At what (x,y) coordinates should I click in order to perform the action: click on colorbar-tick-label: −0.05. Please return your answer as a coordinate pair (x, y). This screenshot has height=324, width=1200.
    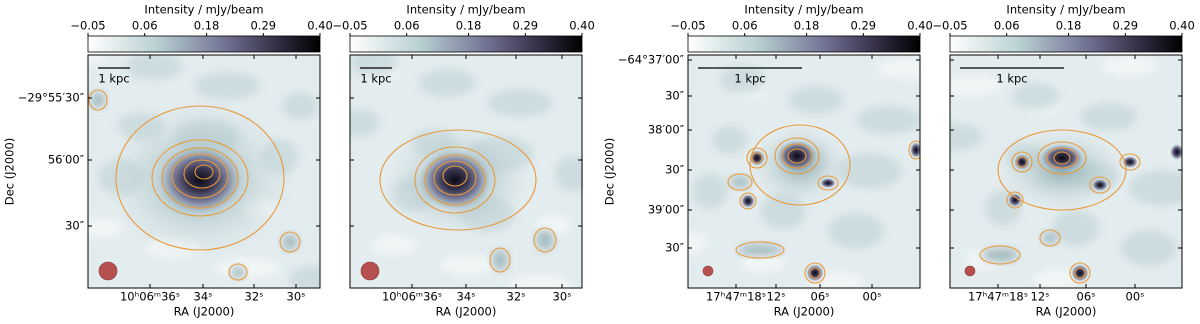
    Looking at the image, I should click on (949, 26).